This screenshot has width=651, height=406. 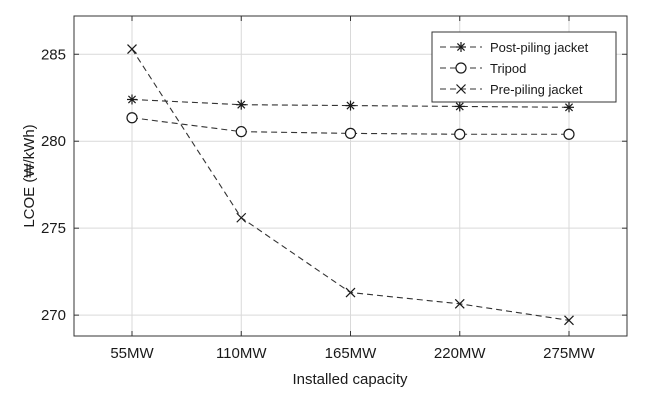 What do you see at coordinates (53, 141) in the screenshot?
I see `y-tick-label: 280` at bounding box center [53, 141].